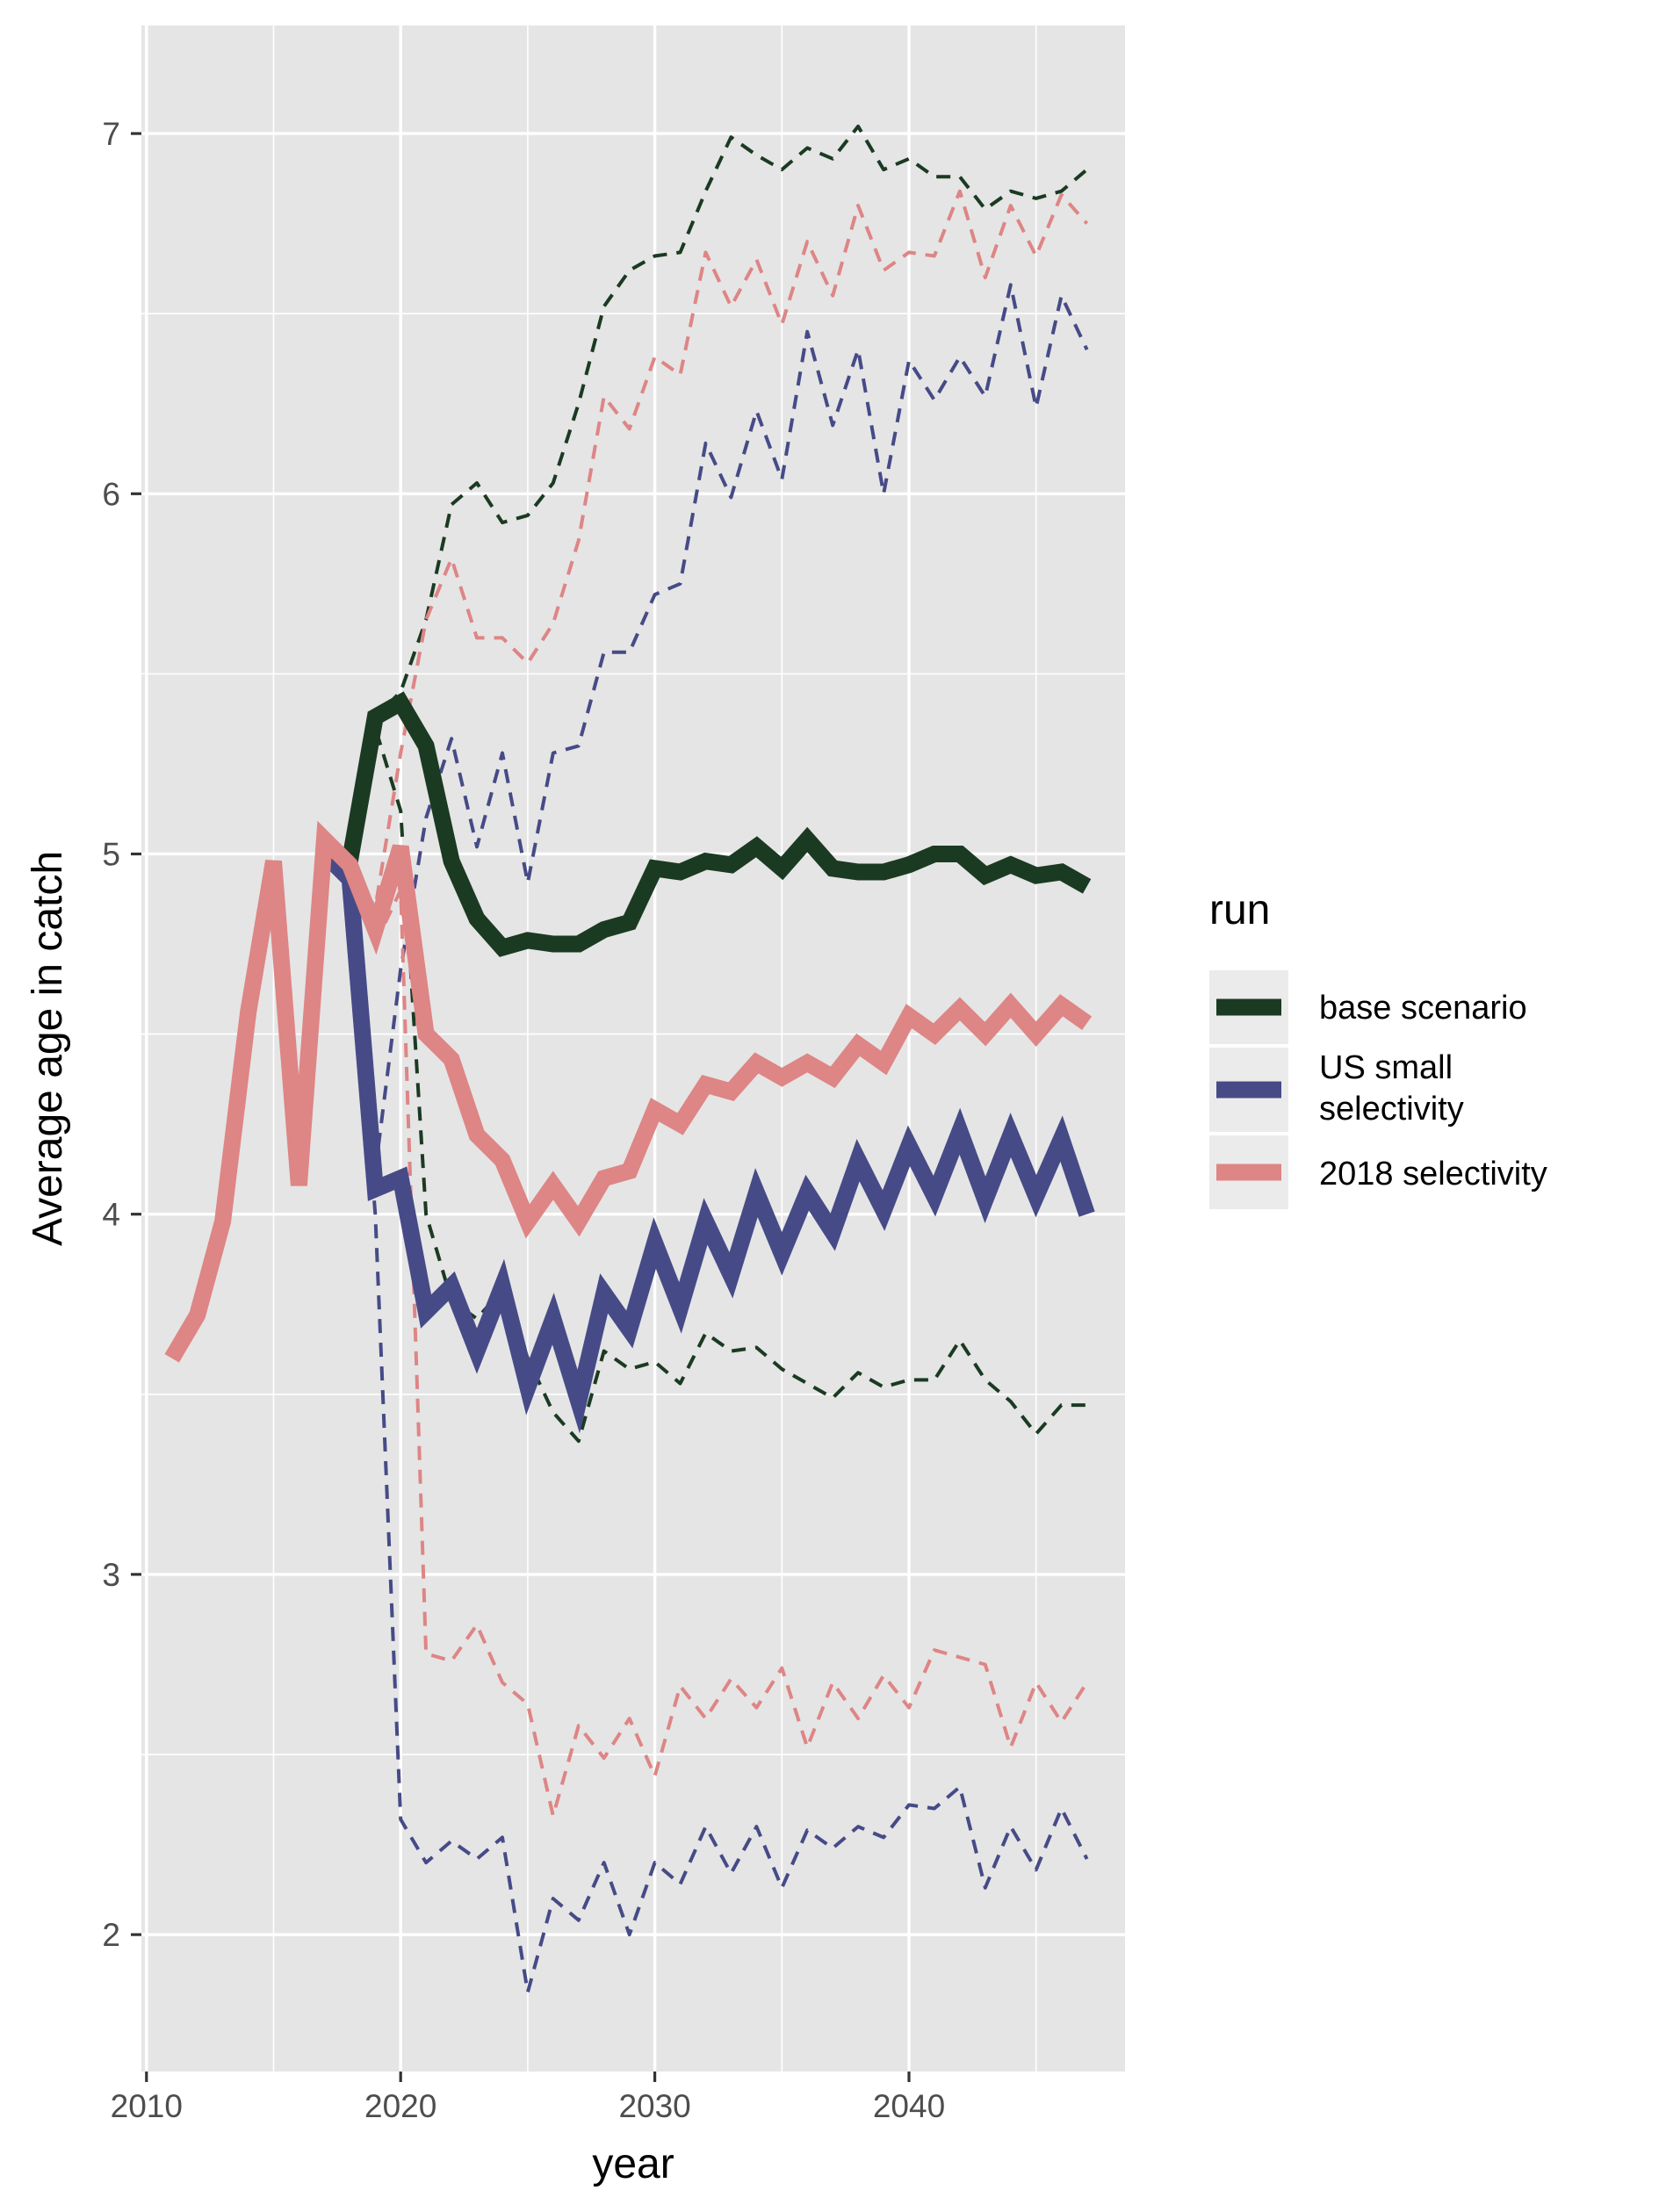  I want to click on x-axis-title: year, so click(633, 2164).